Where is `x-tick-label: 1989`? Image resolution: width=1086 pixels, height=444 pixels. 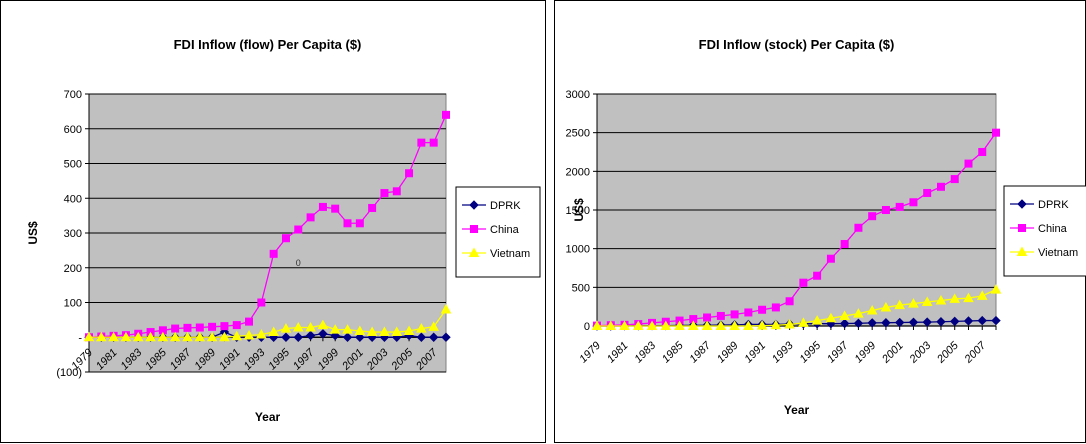
x-tick-label: 1989 is located at coordinates (728, 353).